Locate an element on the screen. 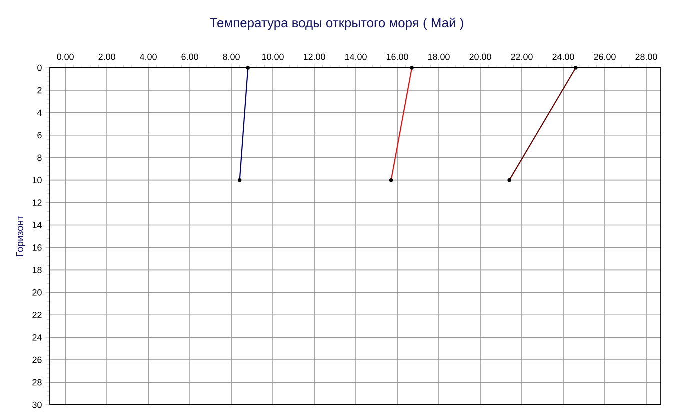 This screenshot has width=675, height=419. x-tick-label: 20.00 is located at coordinates (481, 57).